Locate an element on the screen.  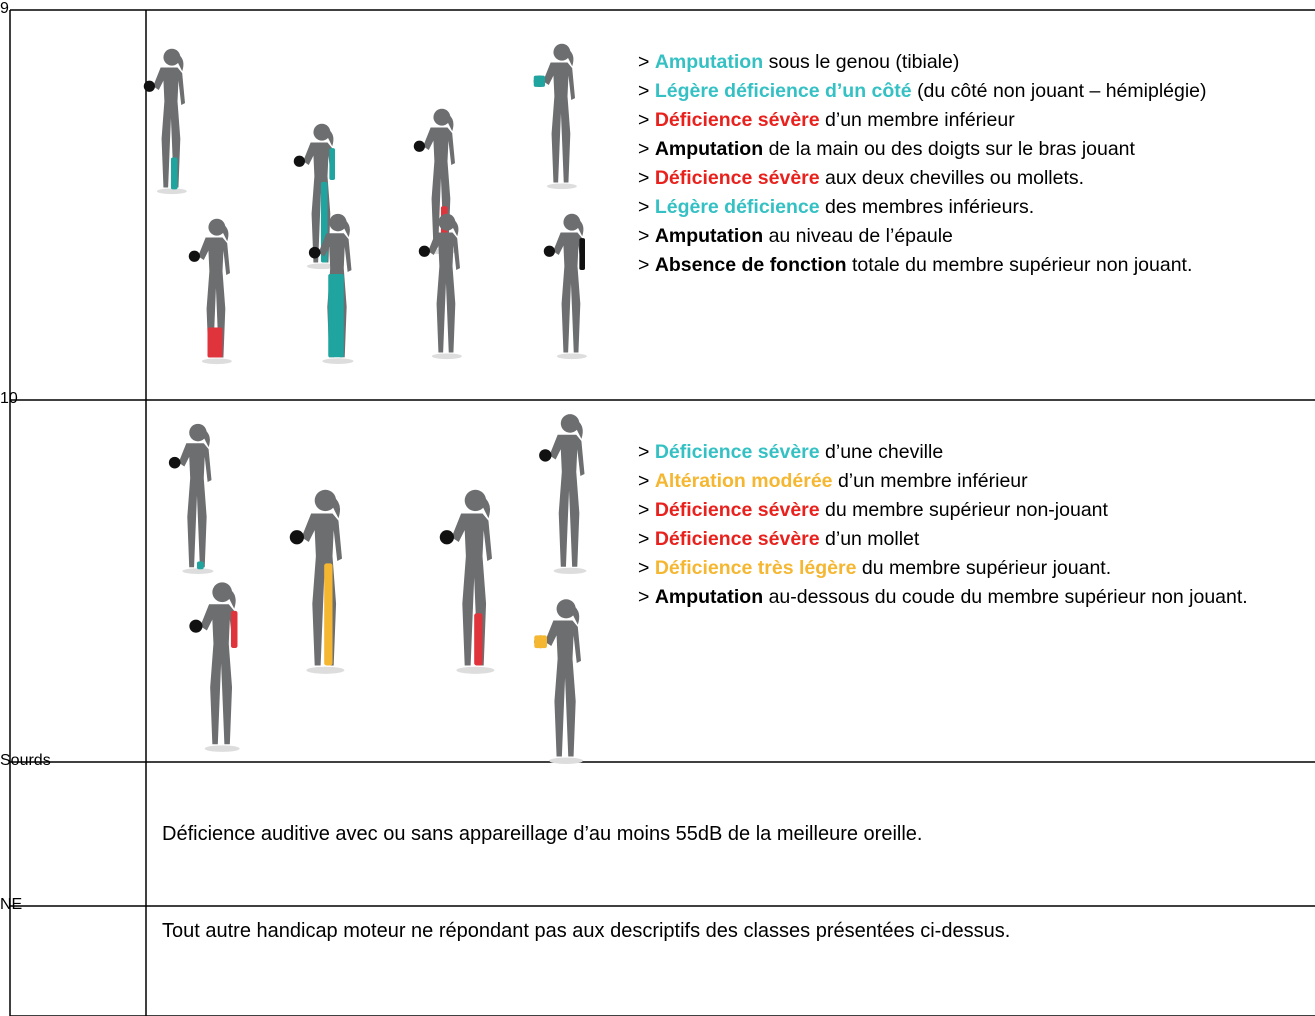
criterion-term: Altération modérée is located at coordinates (743, 481).